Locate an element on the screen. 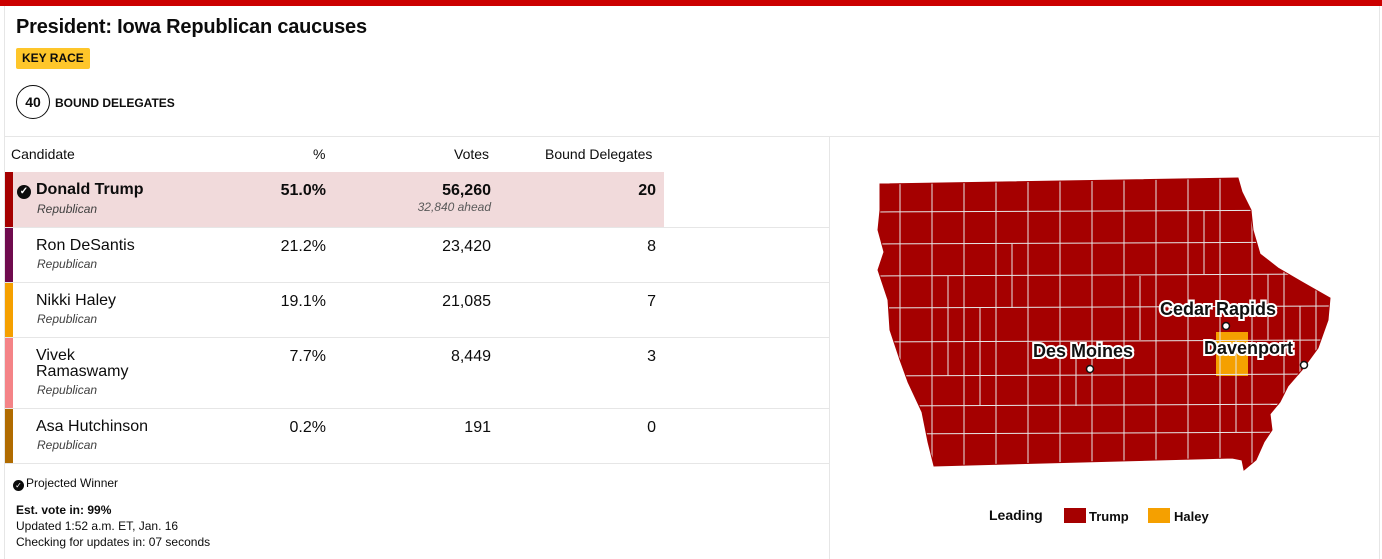 The width and height of the screenshot is (1382, 559). winner-check-icon: ✓ is located at coordinates (24, 192).